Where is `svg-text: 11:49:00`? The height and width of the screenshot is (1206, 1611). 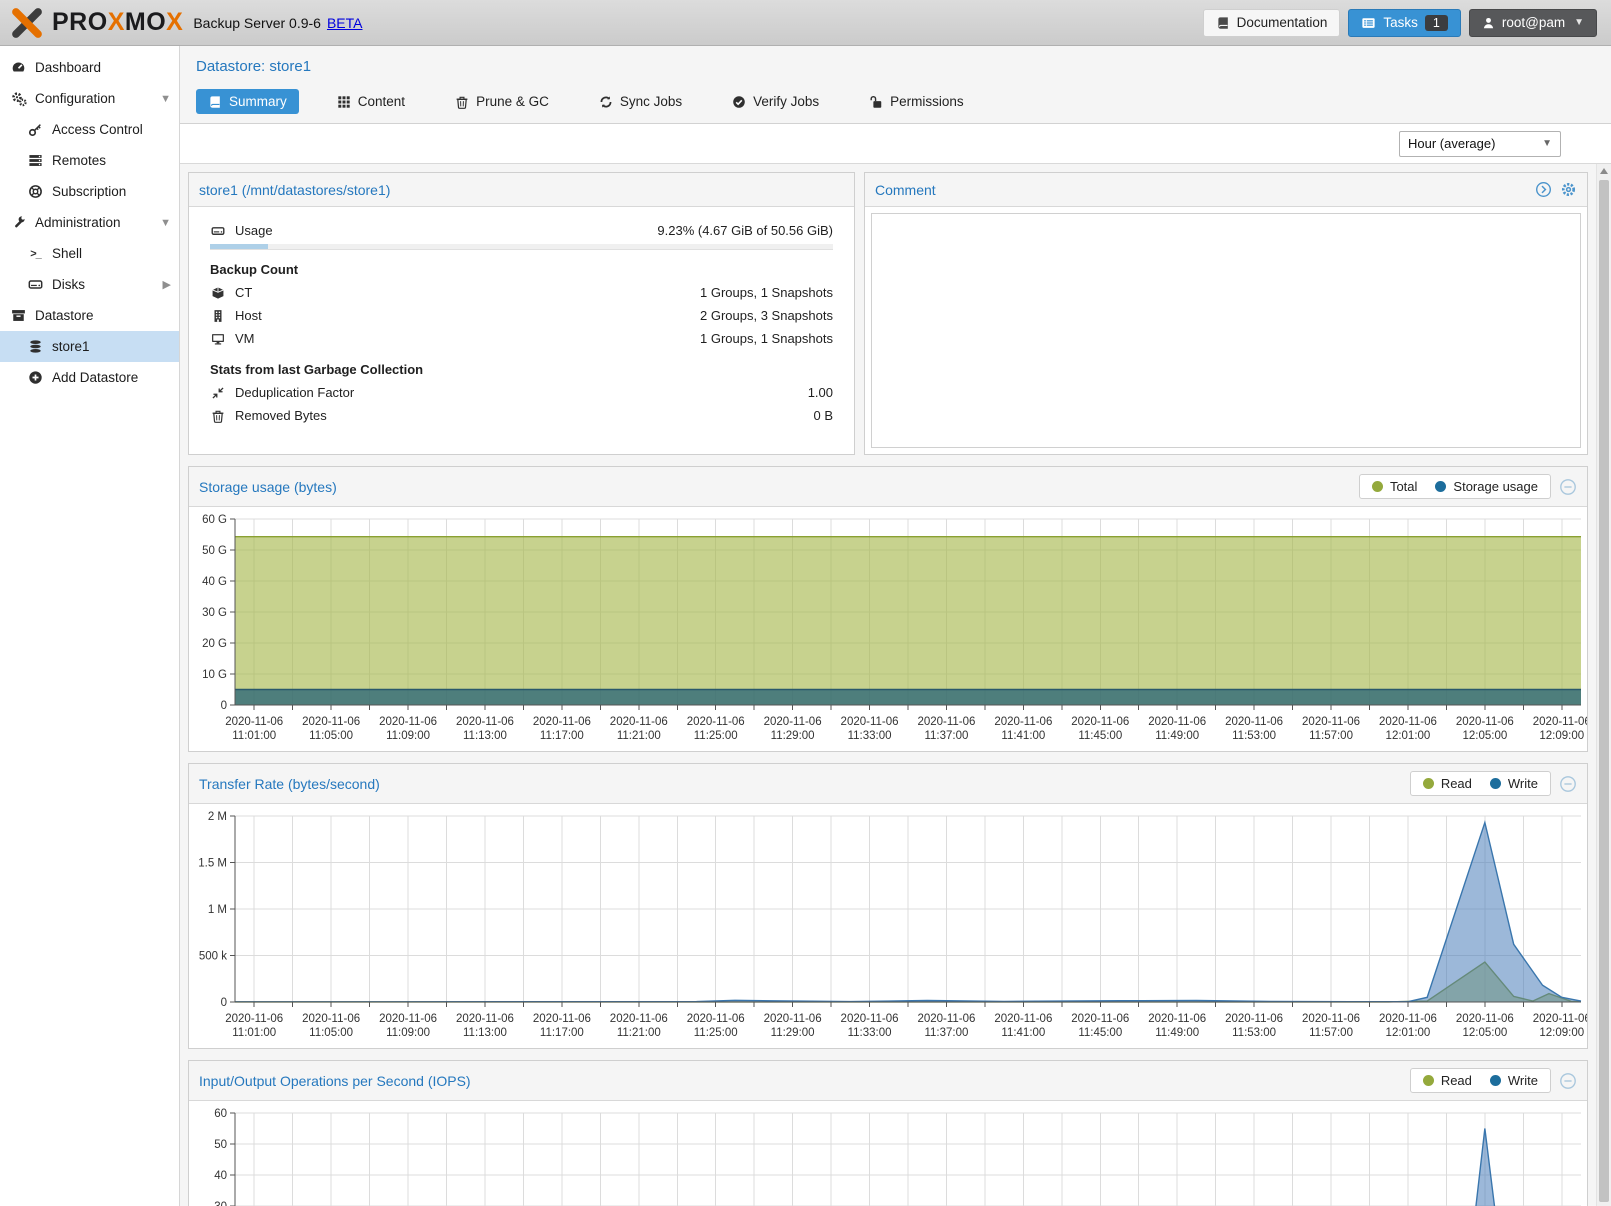
svg-text: 11:49:00 is located at coordinates (1177, 736).